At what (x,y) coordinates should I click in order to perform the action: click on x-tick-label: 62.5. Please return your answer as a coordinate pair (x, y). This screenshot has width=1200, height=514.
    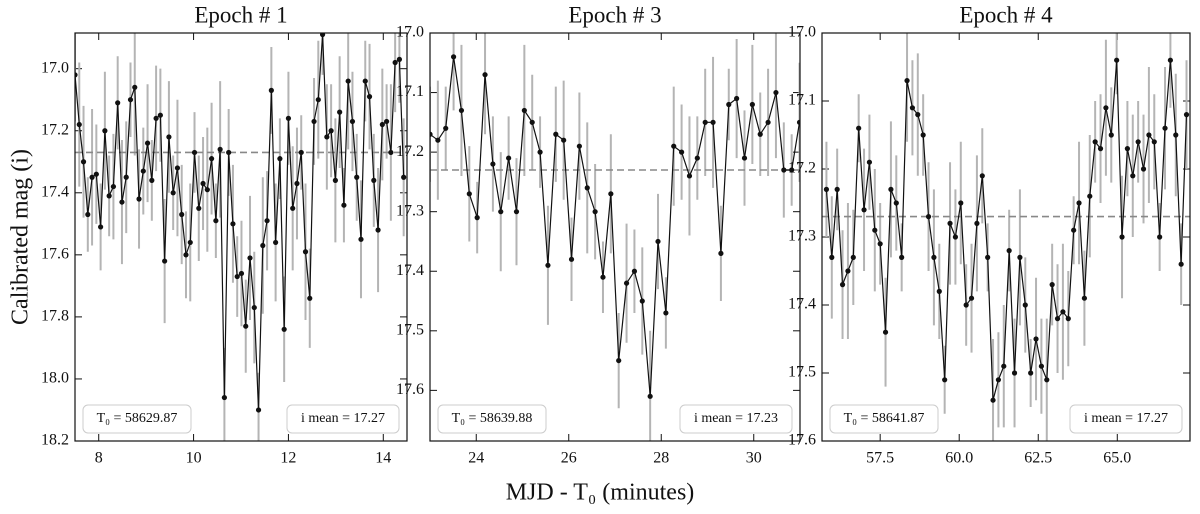
    Looking at the image, I should click on (1038, 458).